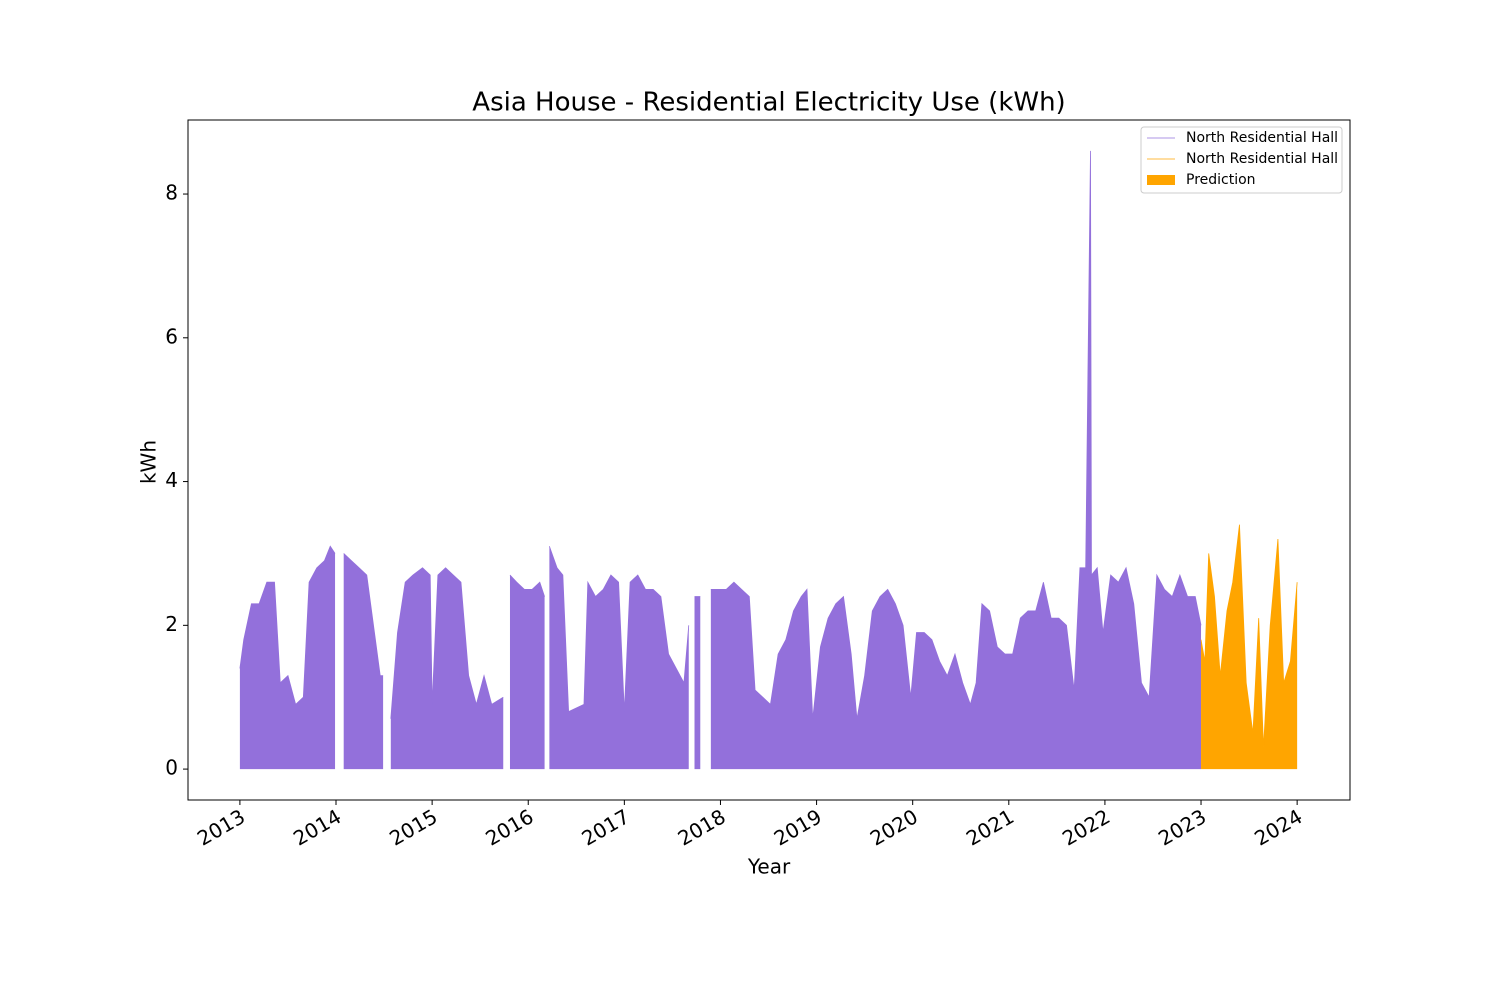 The height and width of the screenshot is (1000, 1500). What do you see at coordinates (149, 462) in the screenshot?
I see `y-axis-label: kWh` at bounding box center [149, 462].